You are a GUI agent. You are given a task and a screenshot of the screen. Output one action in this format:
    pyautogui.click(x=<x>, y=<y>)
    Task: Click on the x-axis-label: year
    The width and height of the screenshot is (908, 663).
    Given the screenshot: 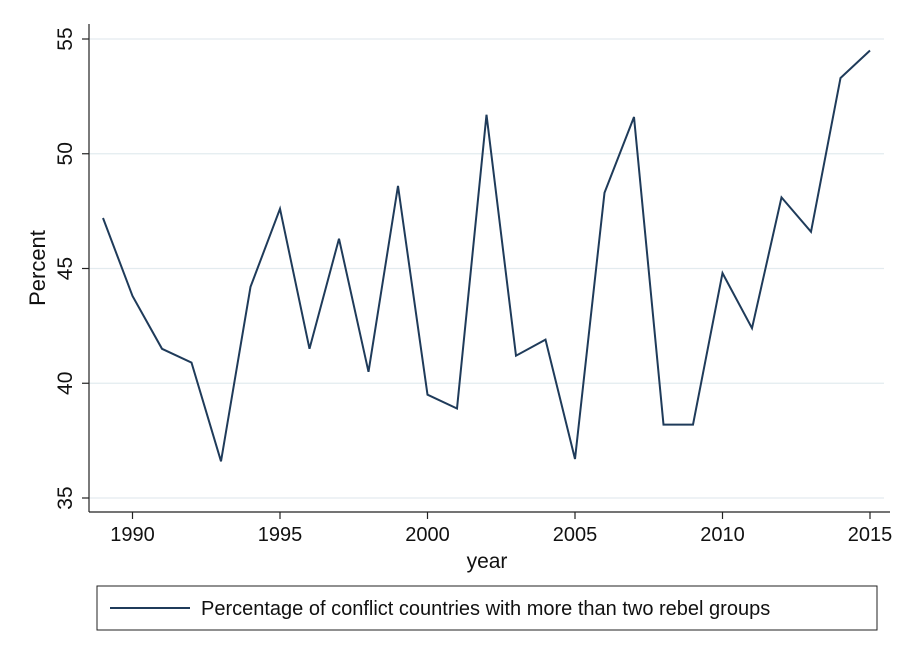 What is the action you would take?
    pyautogui.click(x=487, y=561)
    